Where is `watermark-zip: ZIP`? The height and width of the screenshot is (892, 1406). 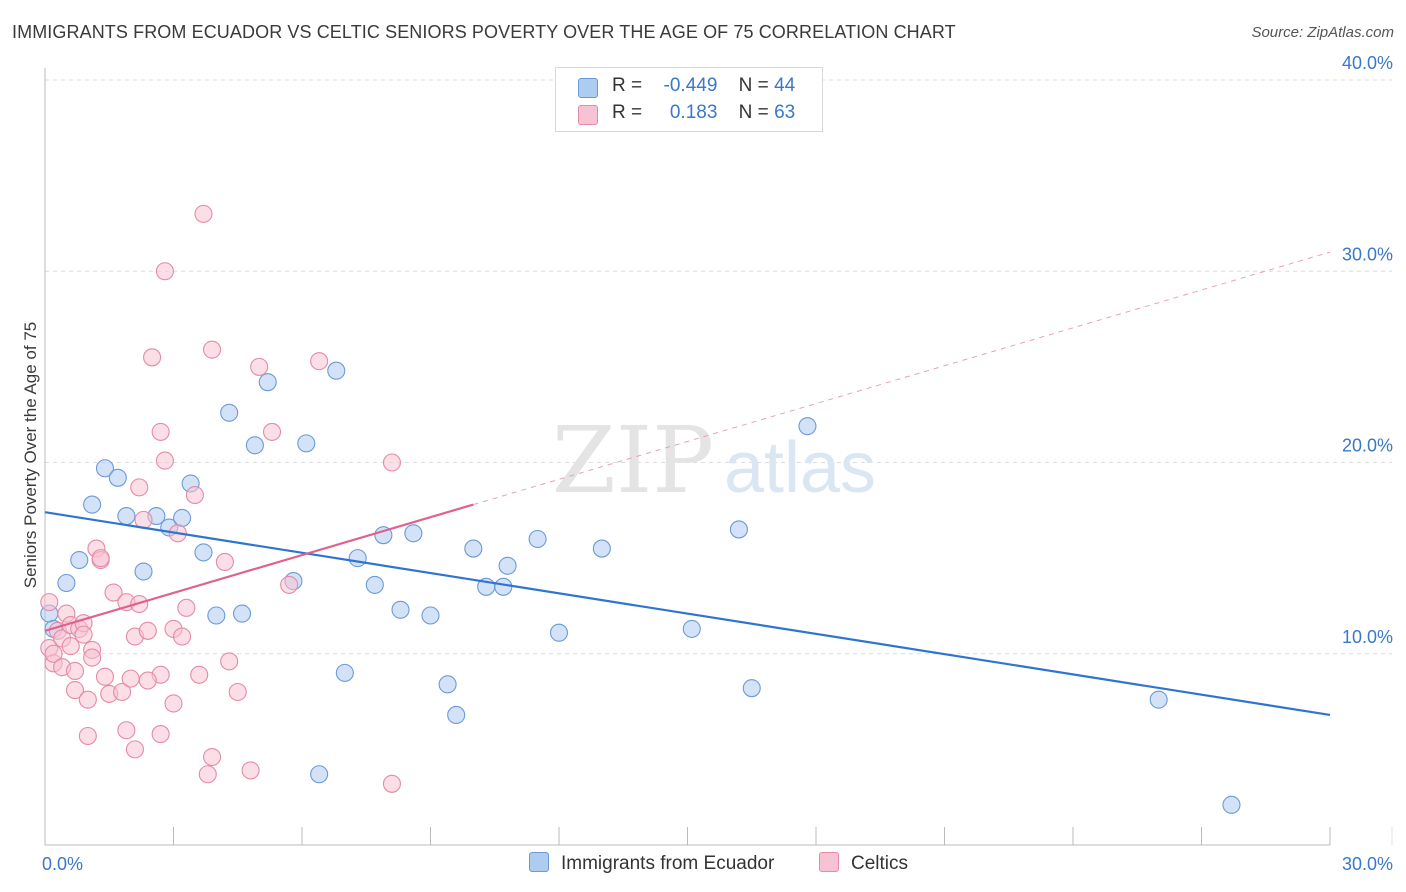 watermark-zip: ZIP is located at coordinates (633, 460).